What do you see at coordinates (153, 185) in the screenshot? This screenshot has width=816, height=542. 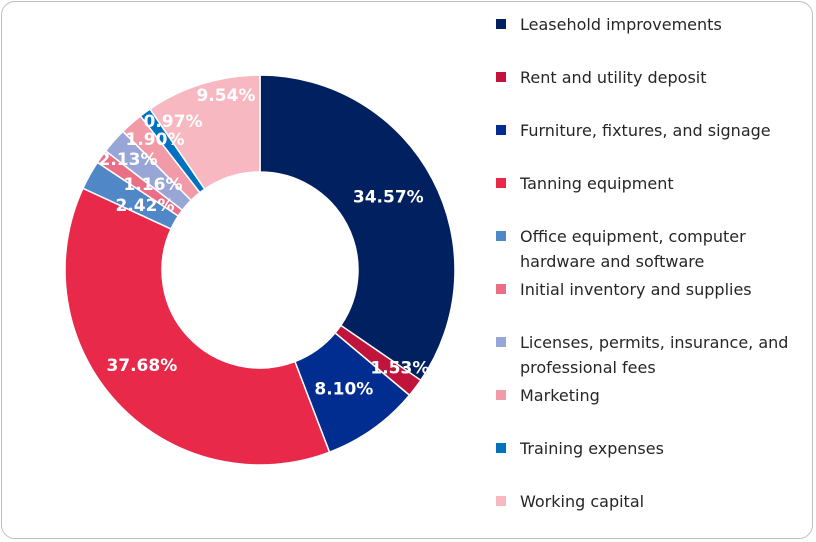 I see `data-label-6: 1.16%` at bounding box center [153, 185].